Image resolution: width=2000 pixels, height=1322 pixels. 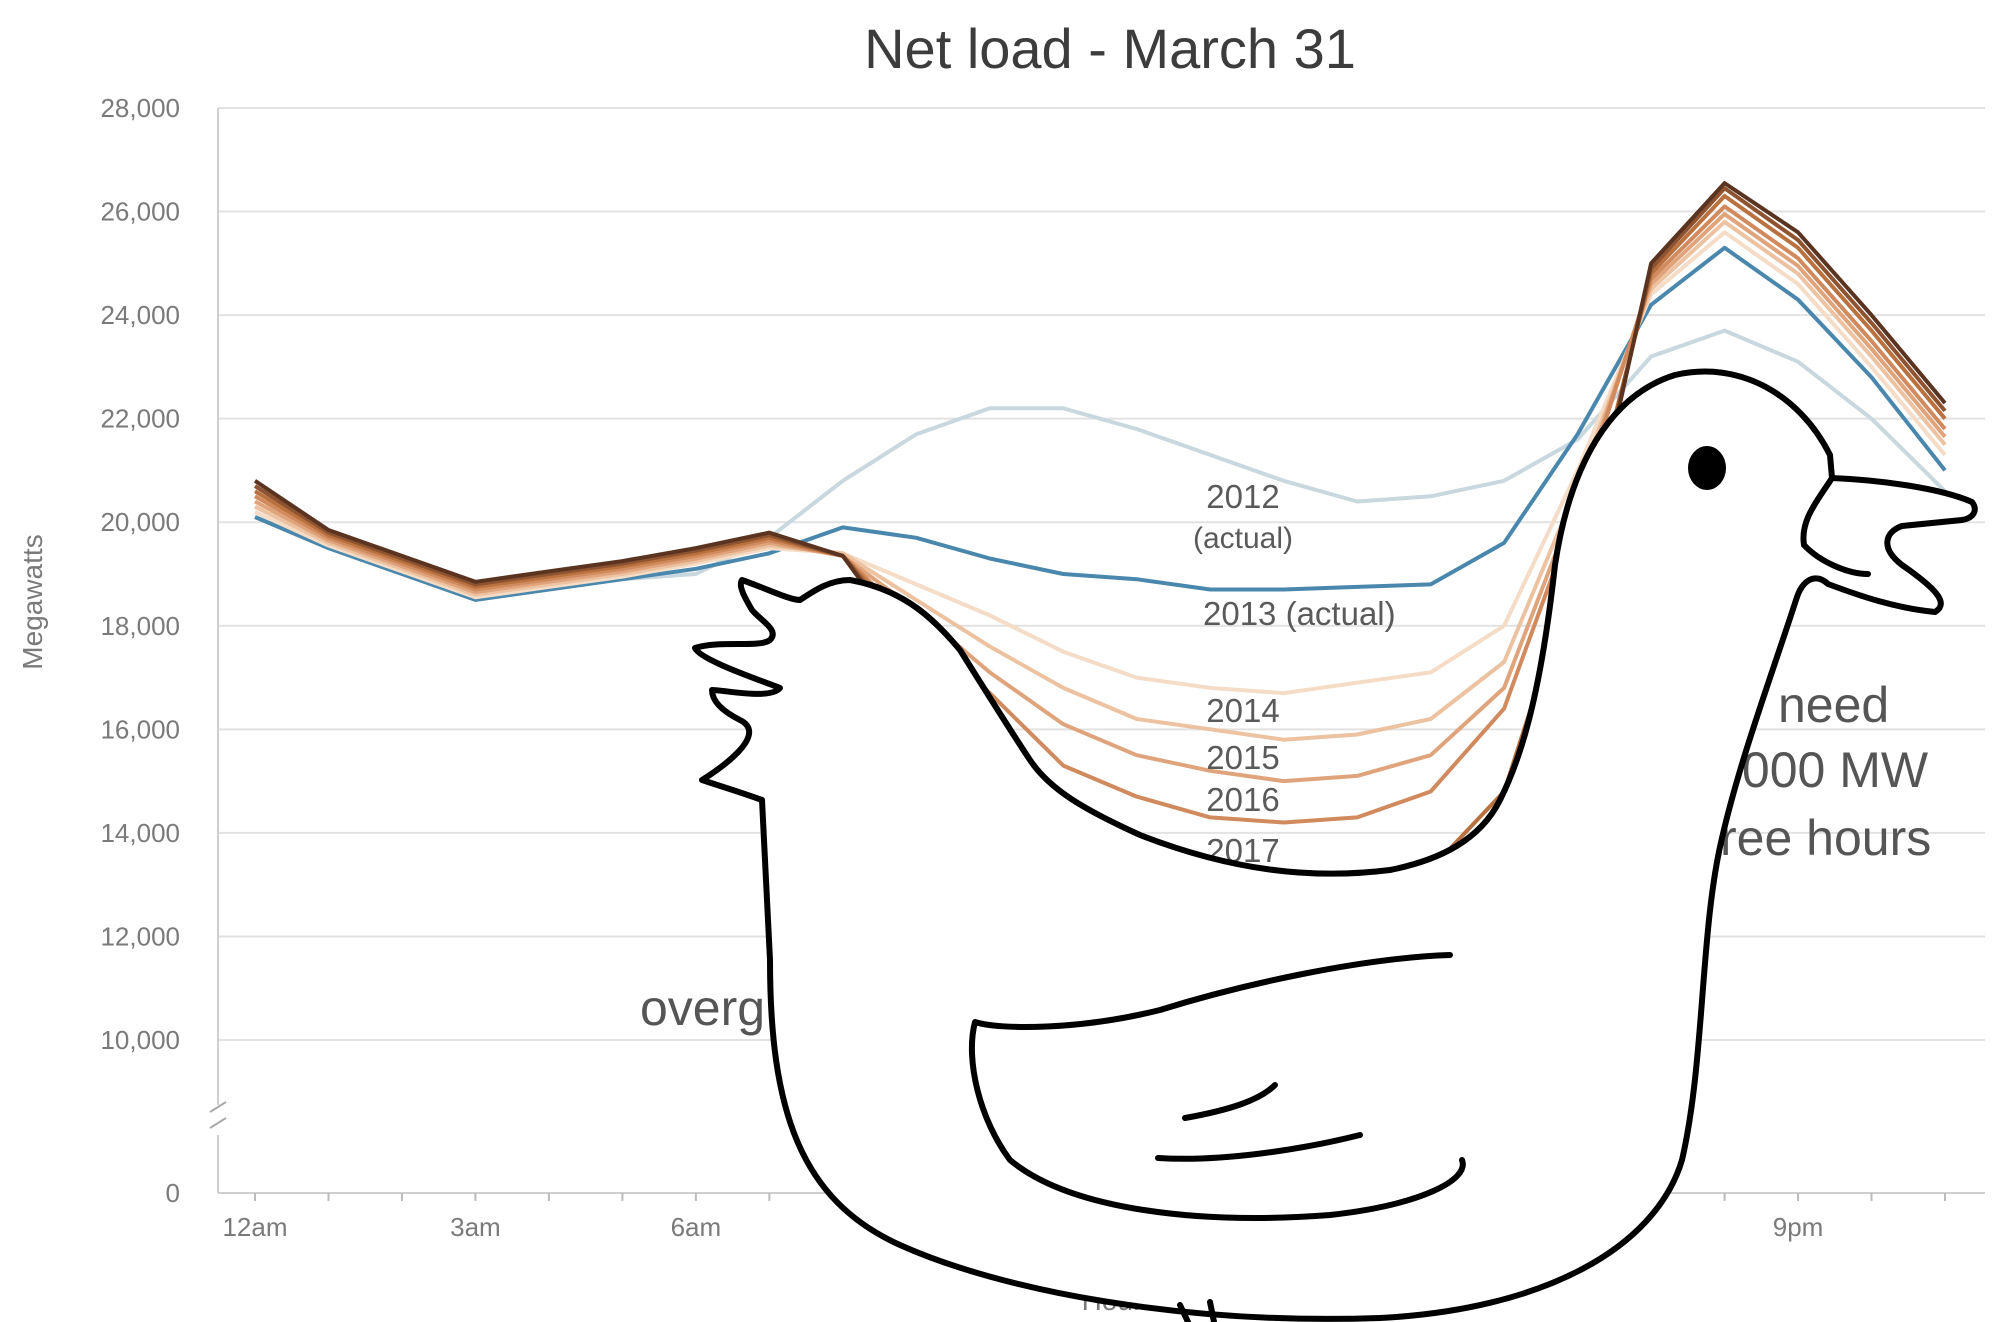 What do you see at coordinates (1798, 1227) in the screenshot?
I see `x-tick-label: 9pm` at bounding box center [1798, 1227].